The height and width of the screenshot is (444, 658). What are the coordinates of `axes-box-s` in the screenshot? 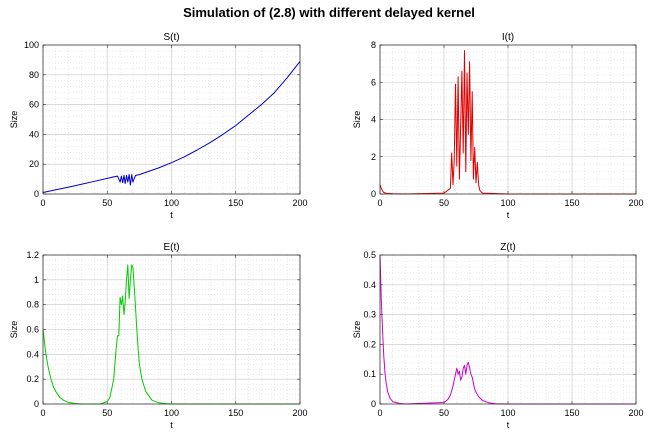 It's located at (171, 119).